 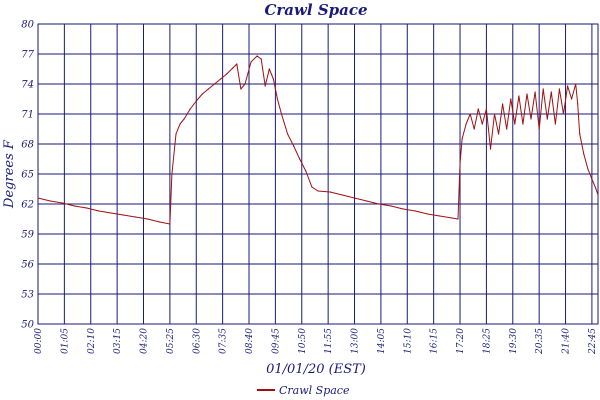 I want to click on x-tick-label: 09:45, so click(x=276, y=341).